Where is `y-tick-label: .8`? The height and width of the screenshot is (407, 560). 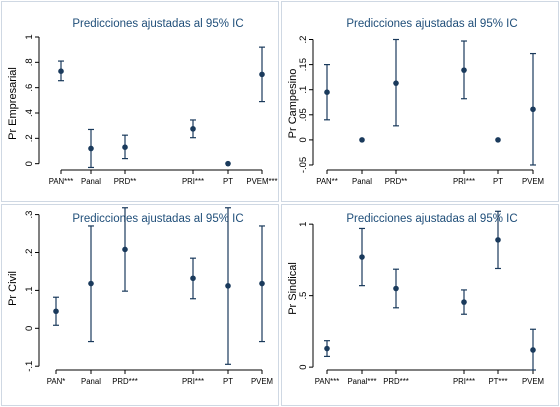
y-tick-label: .8 is located at coordinates (29, 62).